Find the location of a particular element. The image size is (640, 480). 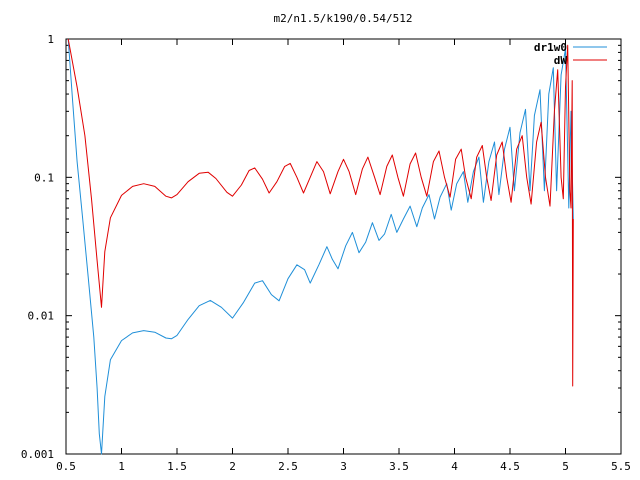

y-tick-label: 1 is located at coordinates (50, 39).